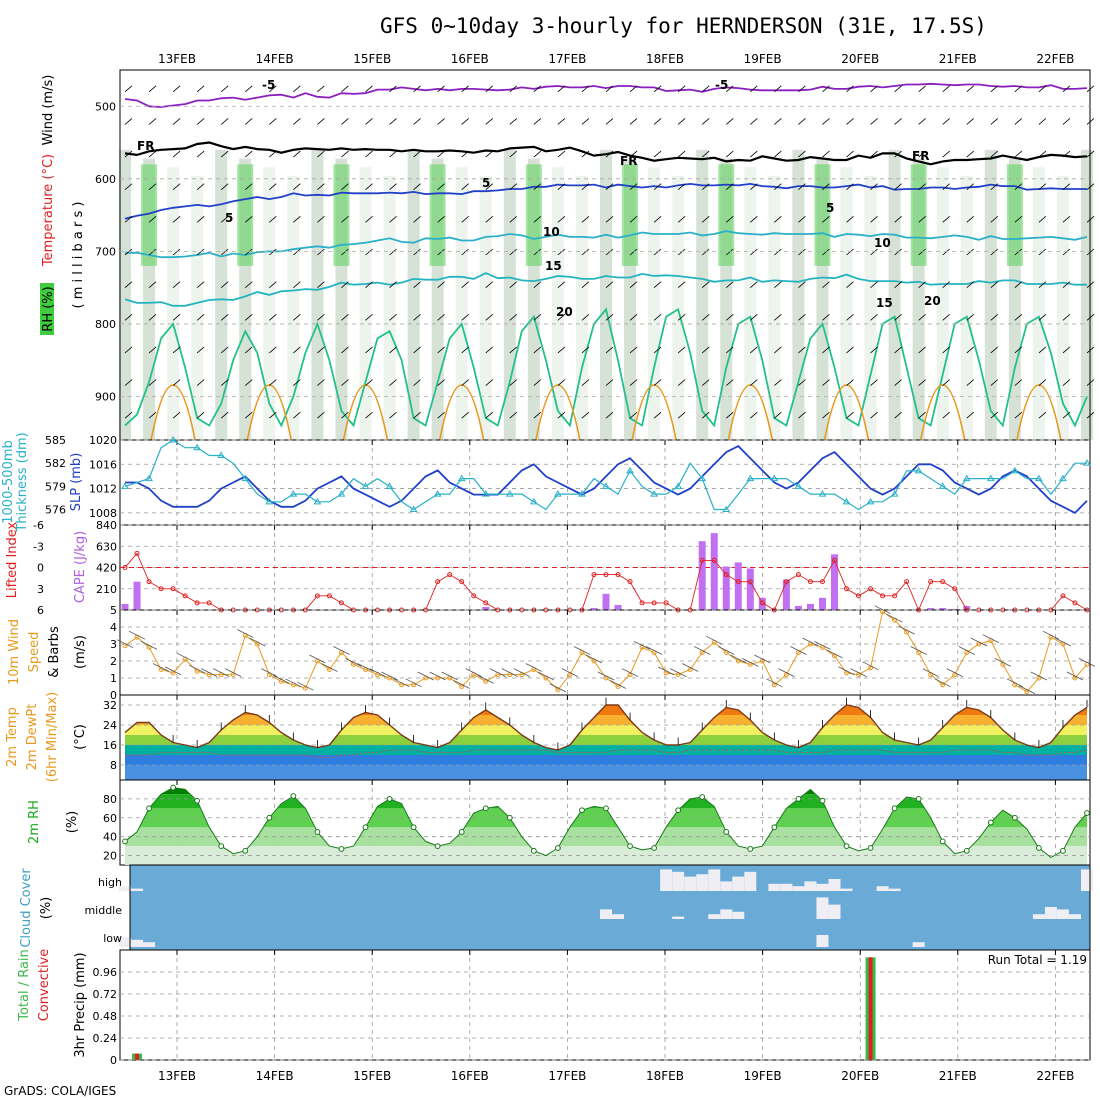 Image resolution: width=1100 pixels, height=1100 pixels. Describe the element at coordinates (605, 475) in the screenshot. I see `thickness-line` at that location.